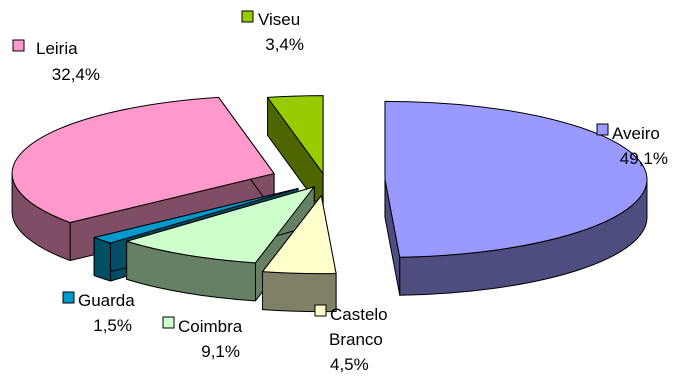 The width and height of the screenshot is (675, 378). What do you see at coordinates (98, 313) in the screenshot?
I see `data-label-guarda: Guarda 1,5%` at bounding box center [98, 313].